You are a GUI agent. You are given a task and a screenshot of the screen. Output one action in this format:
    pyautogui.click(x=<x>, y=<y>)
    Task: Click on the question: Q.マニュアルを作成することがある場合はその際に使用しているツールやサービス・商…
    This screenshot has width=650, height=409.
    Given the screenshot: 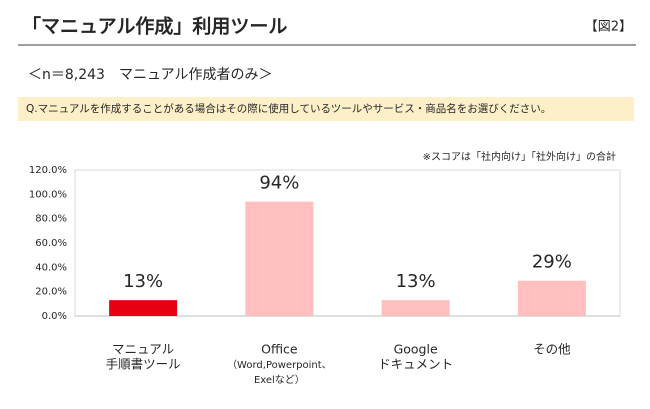 What is the action you would take?
    pyautogui.click(x=288, y=108)
    